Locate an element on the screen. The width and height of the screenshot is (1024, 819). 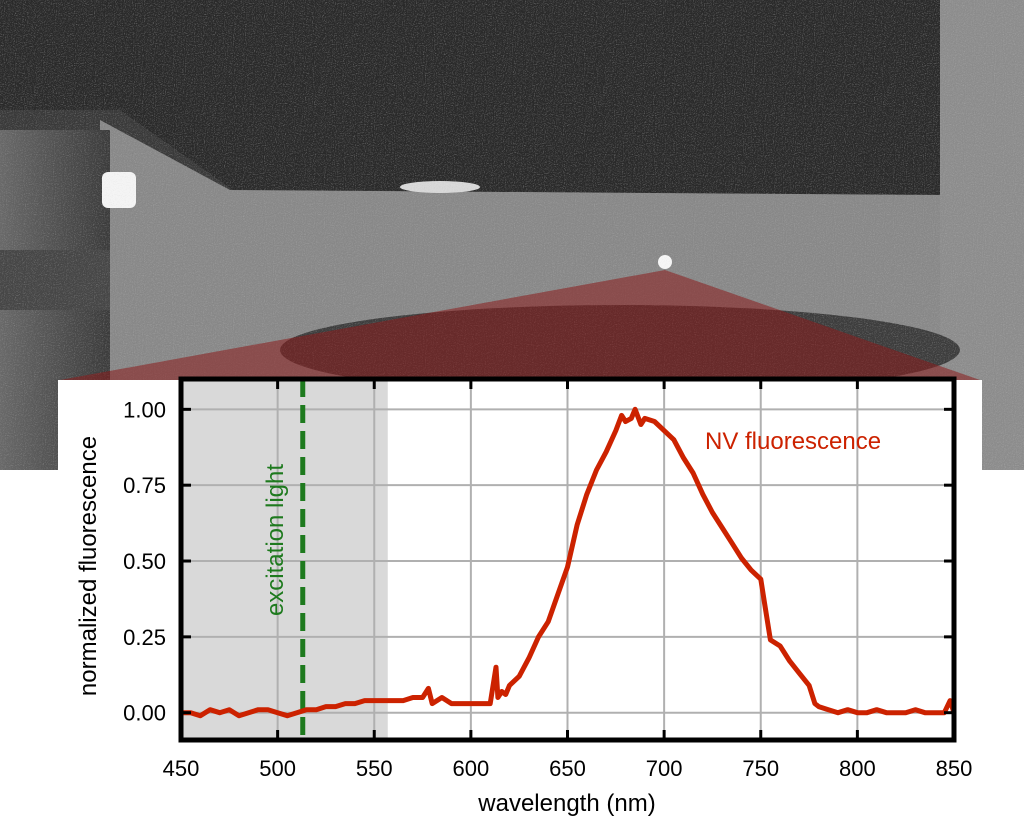
y-tick-label: 0.50 is located at coordinates (144, 561).